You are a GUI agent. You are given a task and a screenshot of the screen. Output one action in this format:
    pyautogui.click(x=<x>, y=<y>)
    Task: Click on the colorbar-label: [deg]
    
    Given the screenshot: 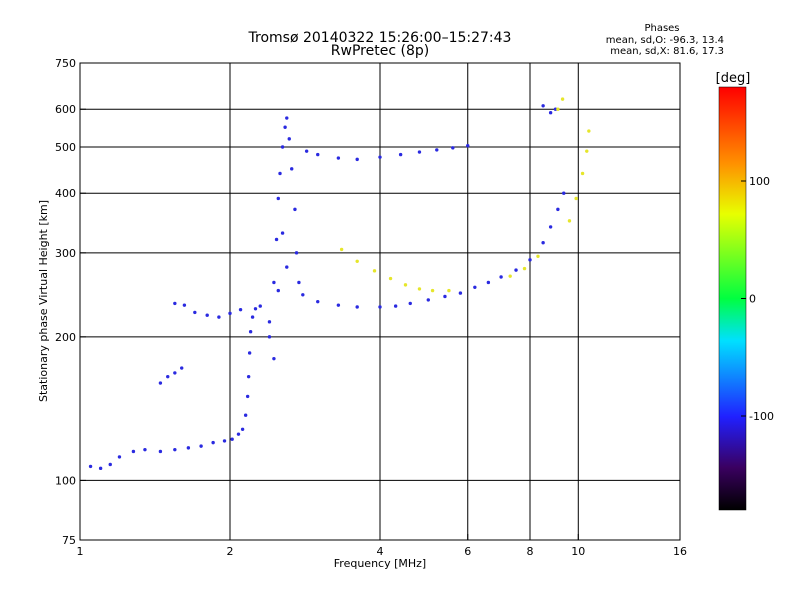 What is the action you would take?
    pyautogui.click(x=733, y=78)
    